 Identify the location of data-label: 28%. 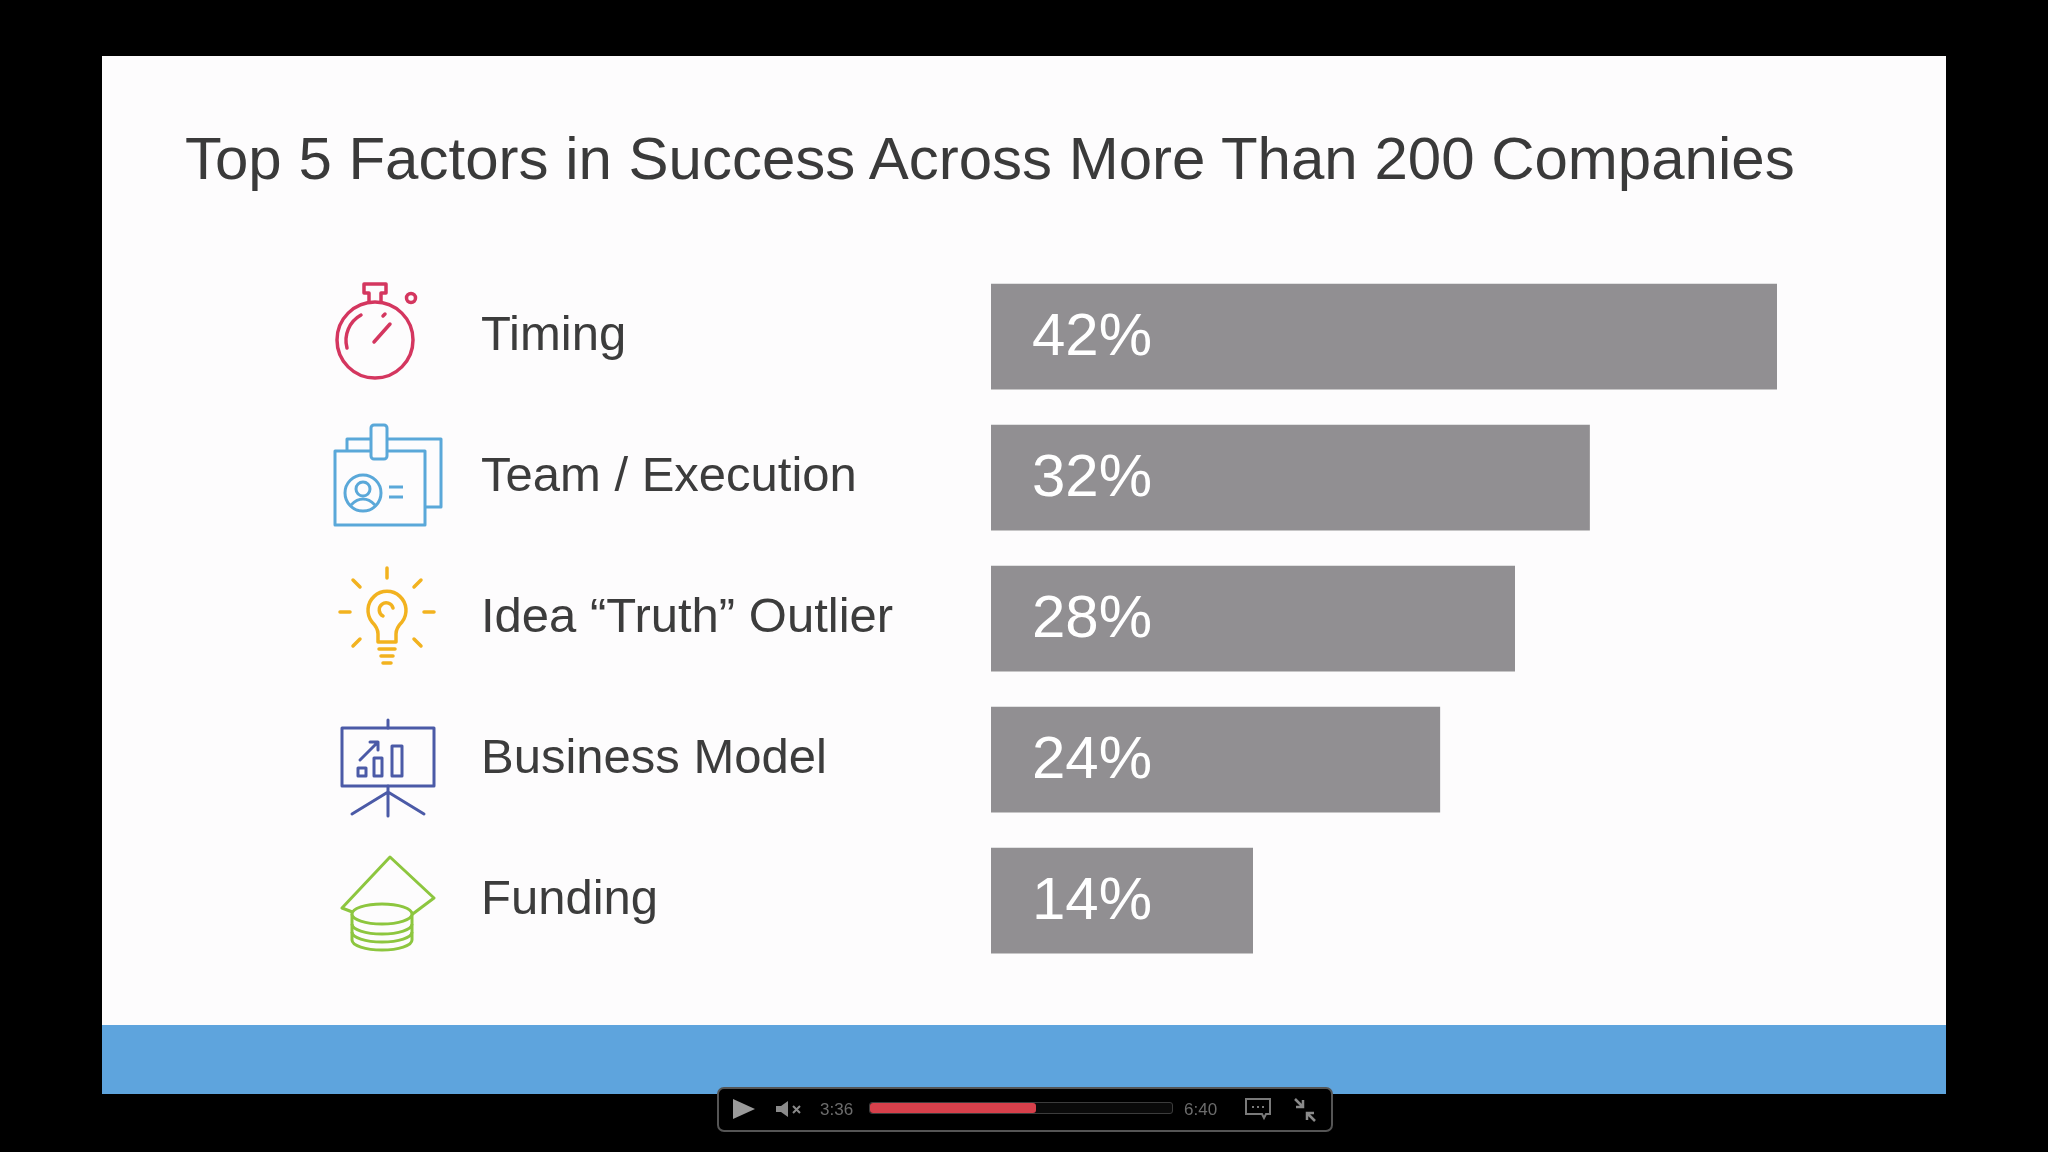
(1092, 617).